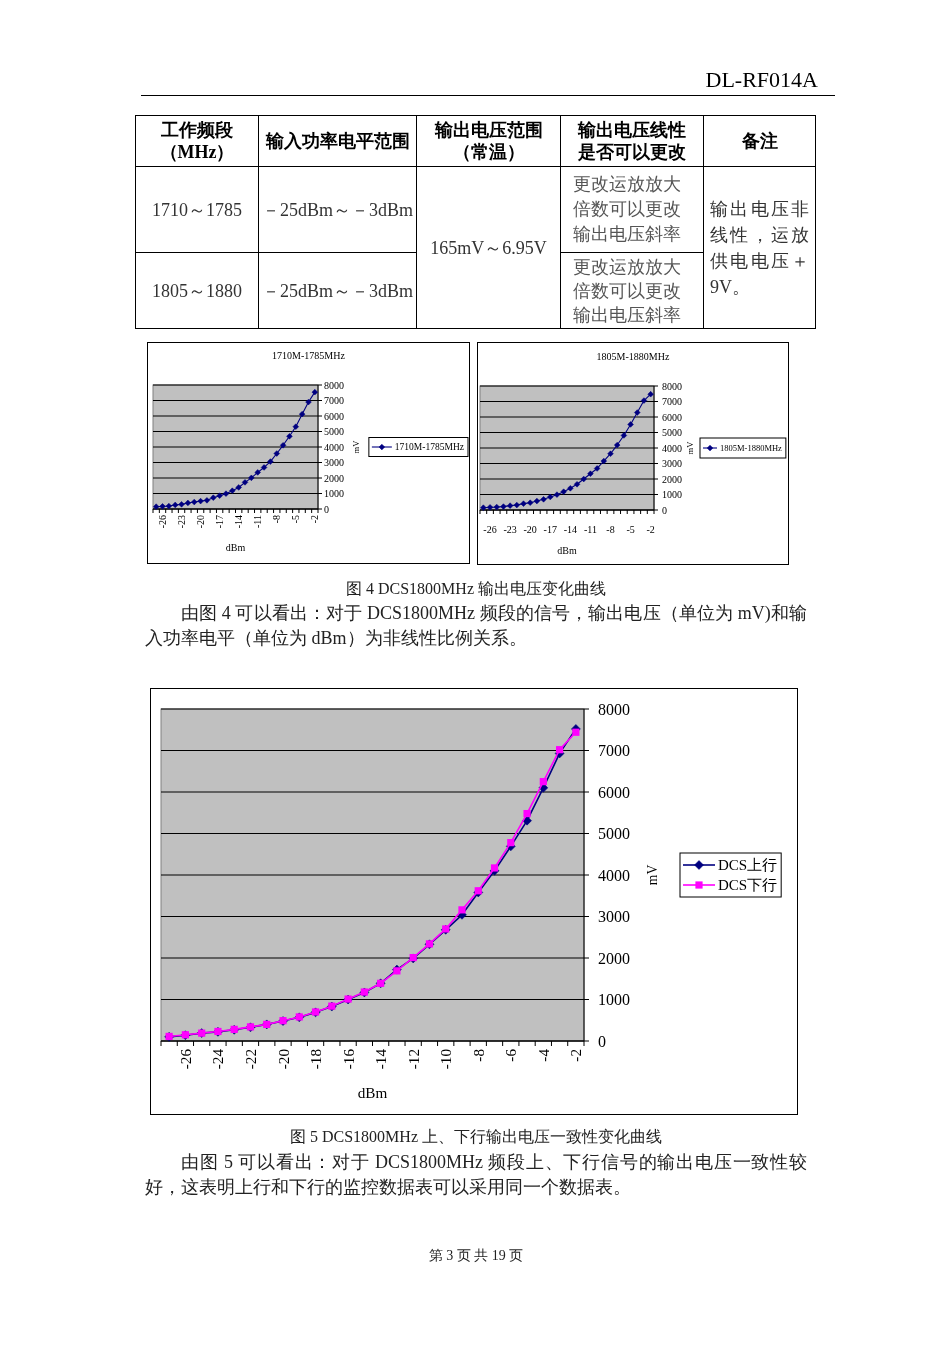 The width and height of the screenshot is (950, 1345). I want to click on legend-label: DCS上行, so click(748, 865).